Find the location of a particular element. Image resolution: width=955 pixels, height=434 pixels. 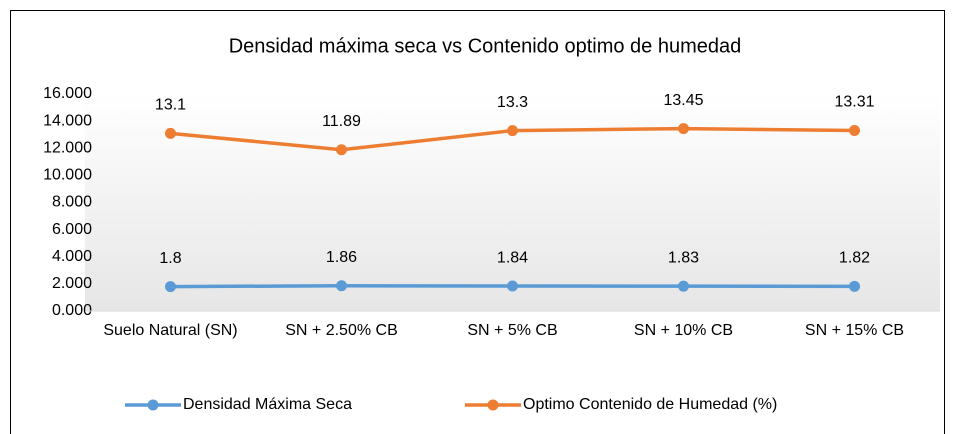

data-label: 13.31 is located at coordinates (854, 102).